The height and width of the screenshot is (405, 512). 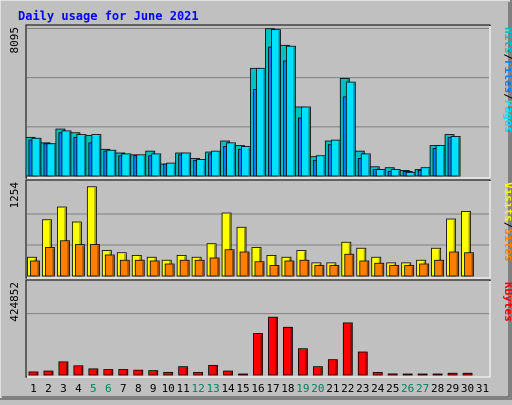 What do you see at coordinates (507, 202) in the screenshot?
I see `y-label-part: Visits` at bounding box center [507, 202].